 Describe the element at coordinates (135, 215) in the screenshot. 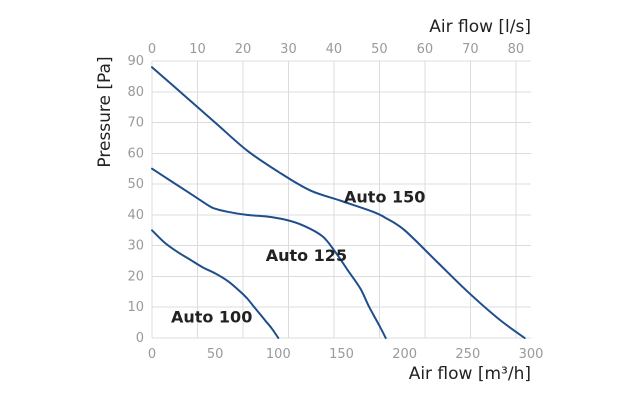

I see `y-tick-label: 40` at that location.